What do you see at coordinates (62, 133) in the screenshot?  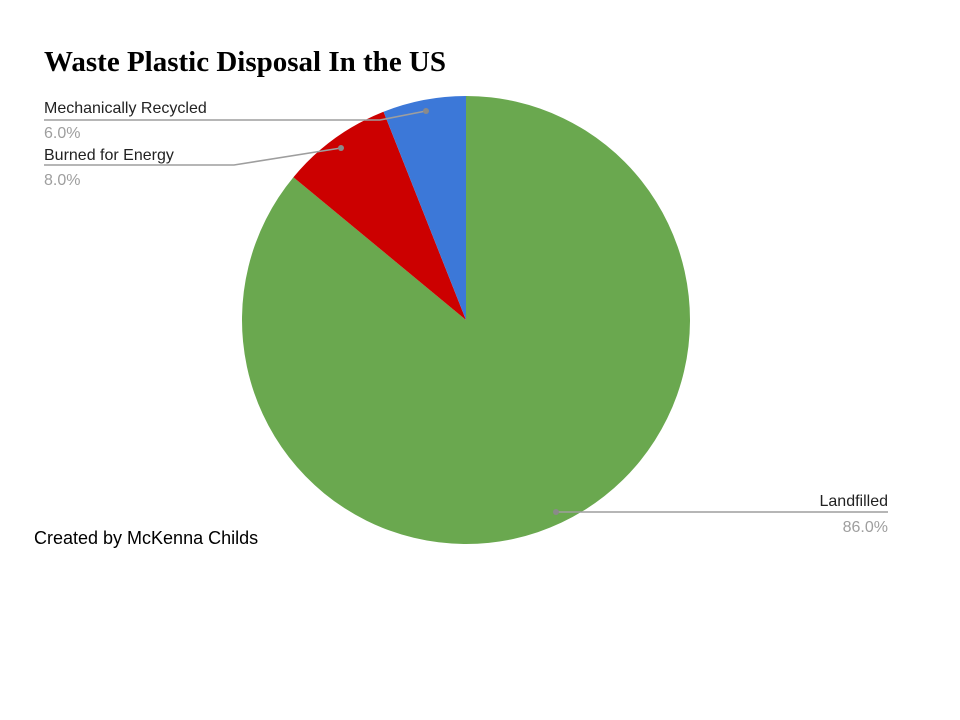 I see `slice-pct-mechanically-recycled: 6.0%` at bounding box center [62, 133].